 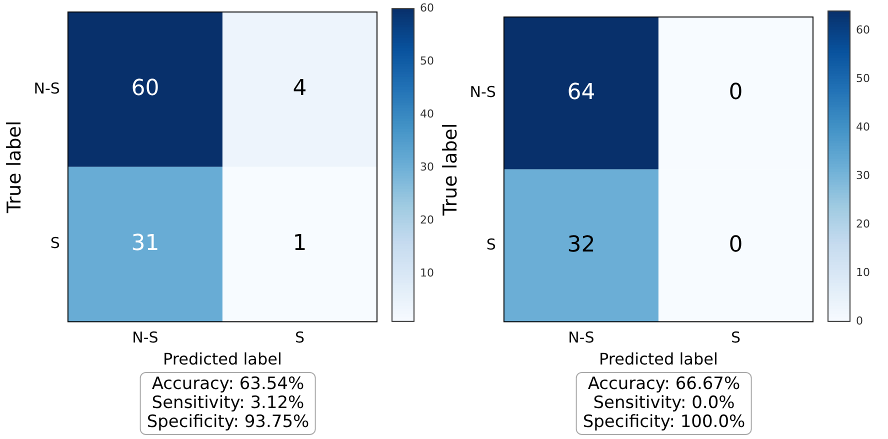 I want to click on text: Accuracy: 63.54%, so click(x=228, y=384).